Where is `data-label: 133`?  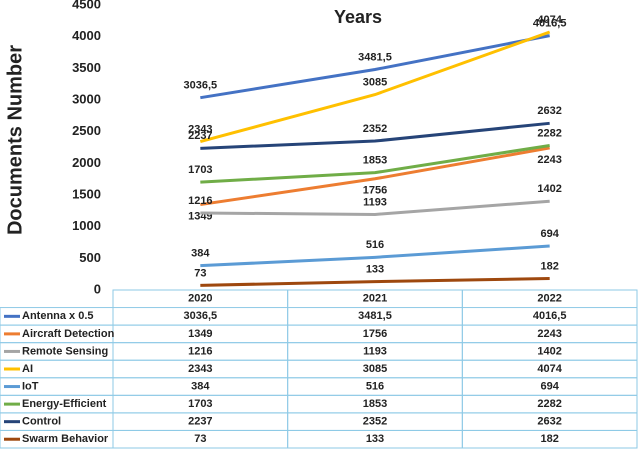
data-label: 133 is located at coordinates (375, 269).